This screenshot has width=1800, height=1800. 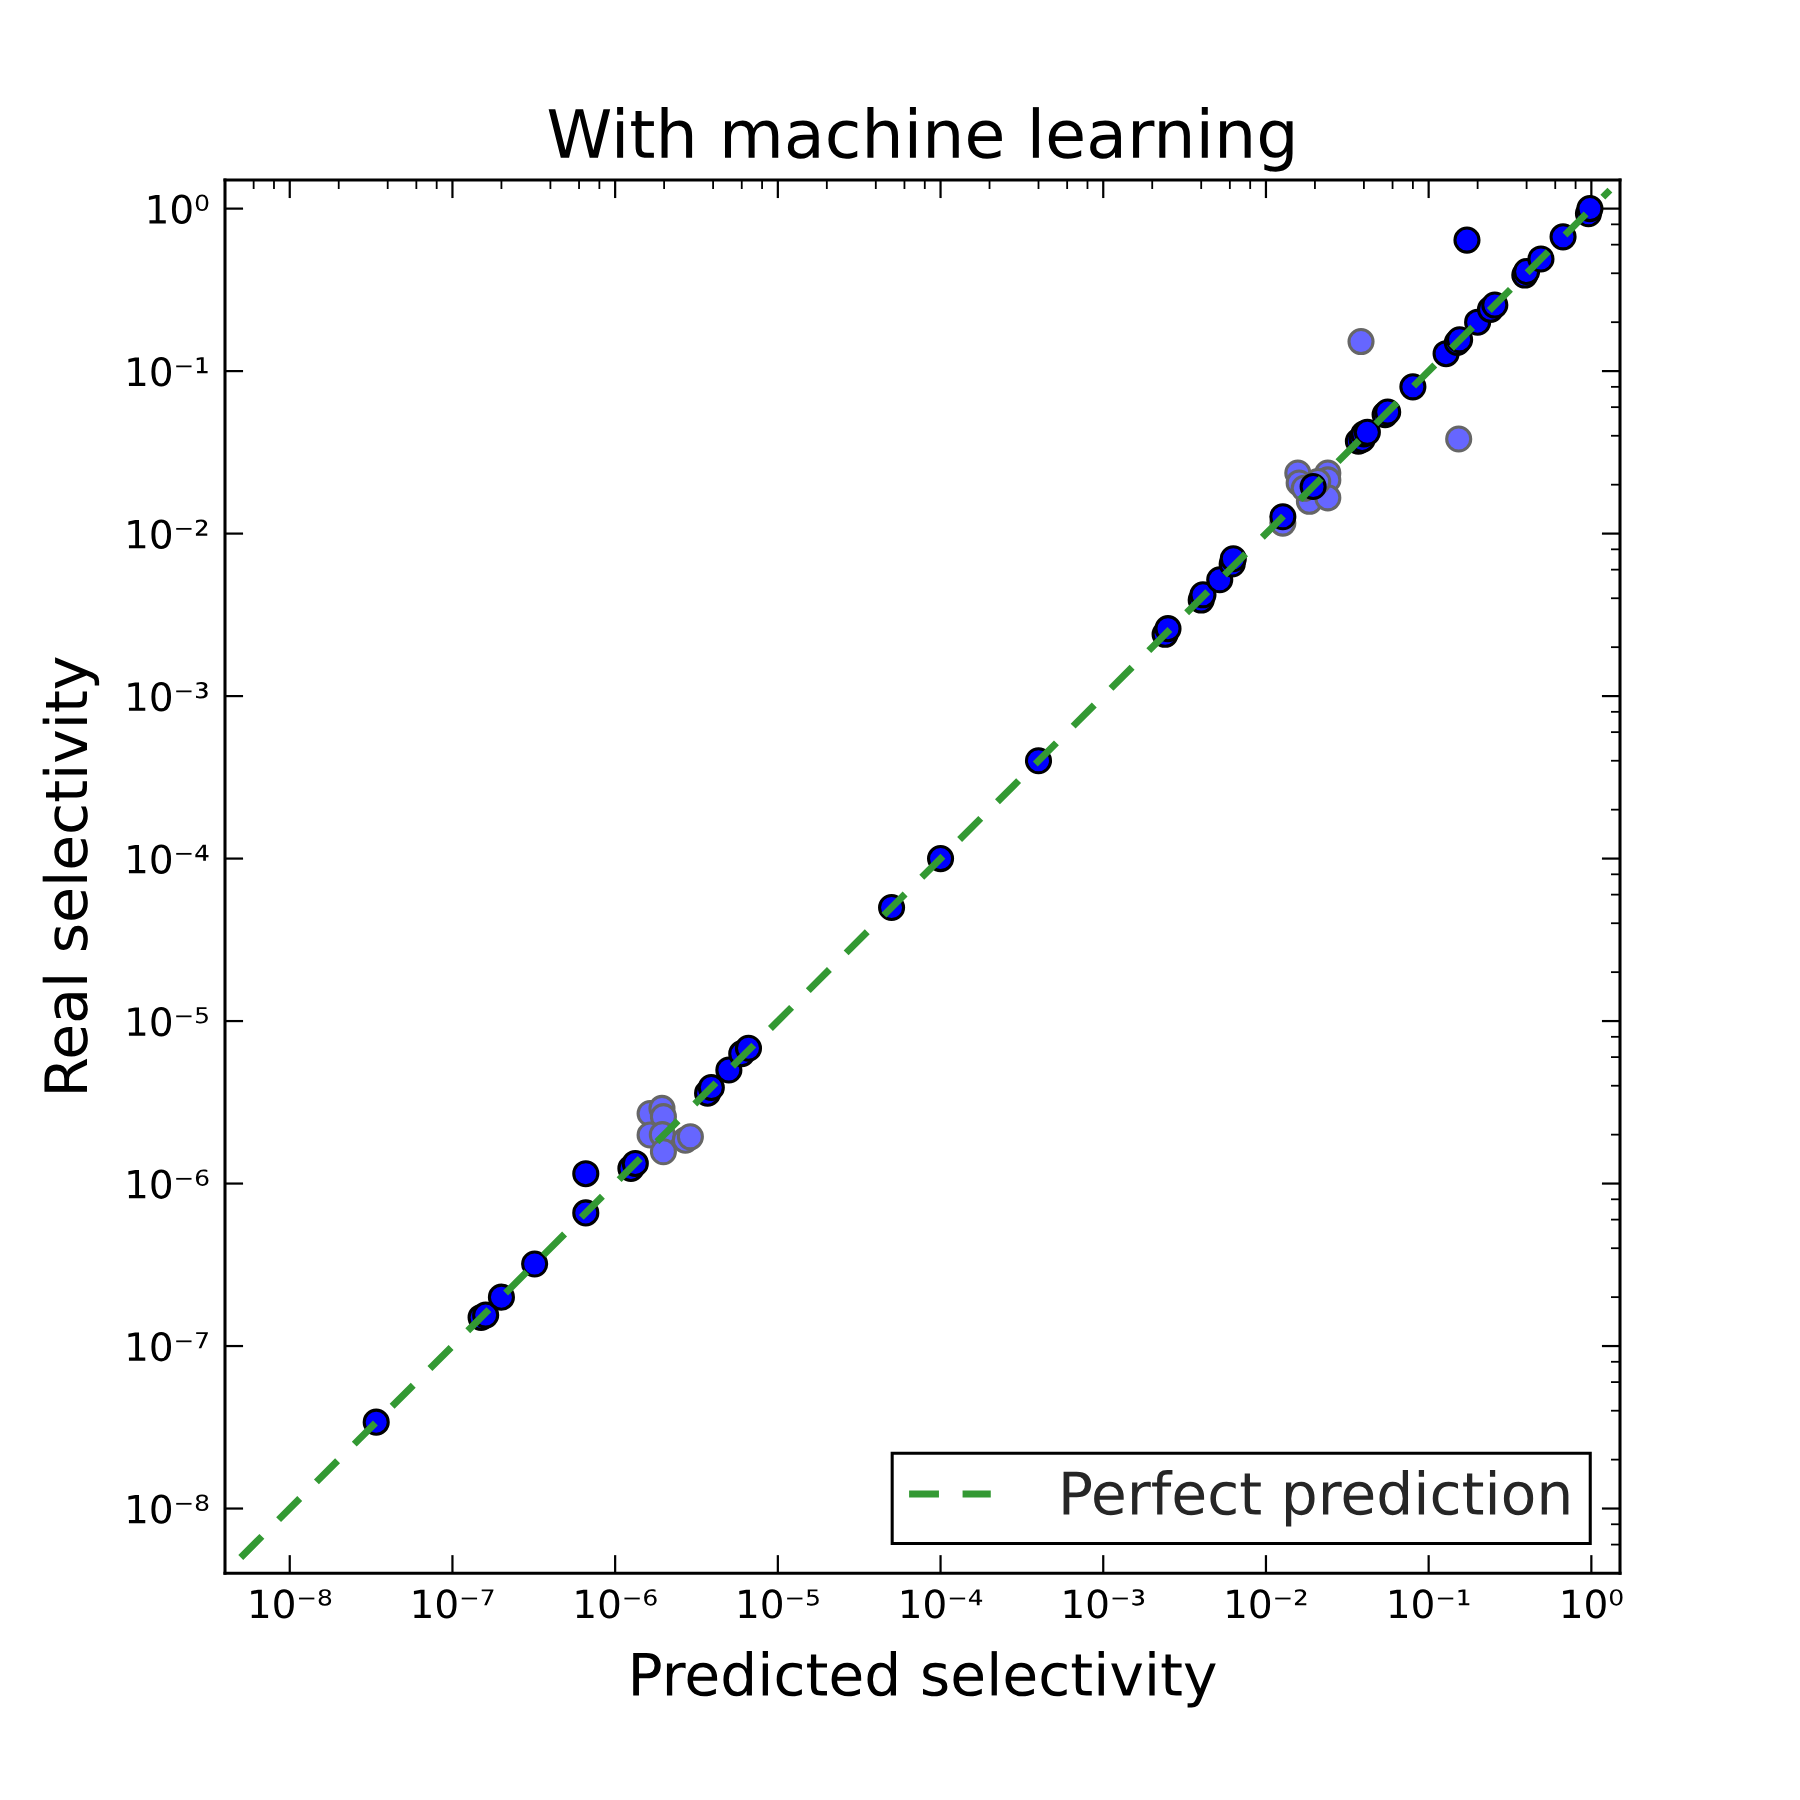 What do you see at coordinates (168, 372) in the screenshot?
I see `y-tick-label: 10⁻¹` at bounding box center [168, 372].